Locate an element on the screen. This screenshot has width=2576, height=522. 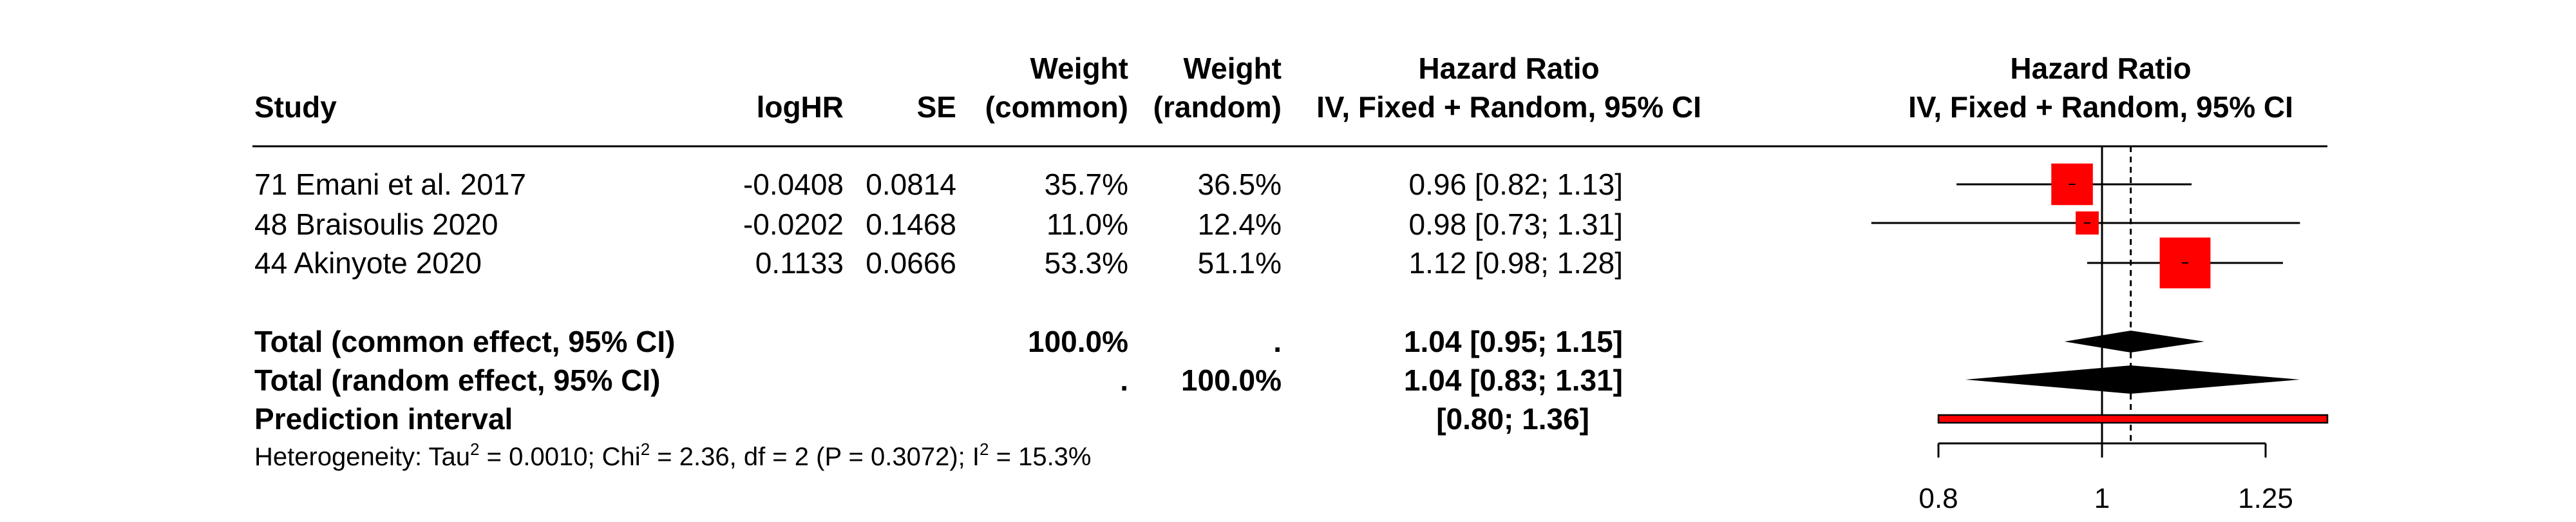
prediction-hr-text: [0.80; 1.36] is located at coordinates (1512, 419).